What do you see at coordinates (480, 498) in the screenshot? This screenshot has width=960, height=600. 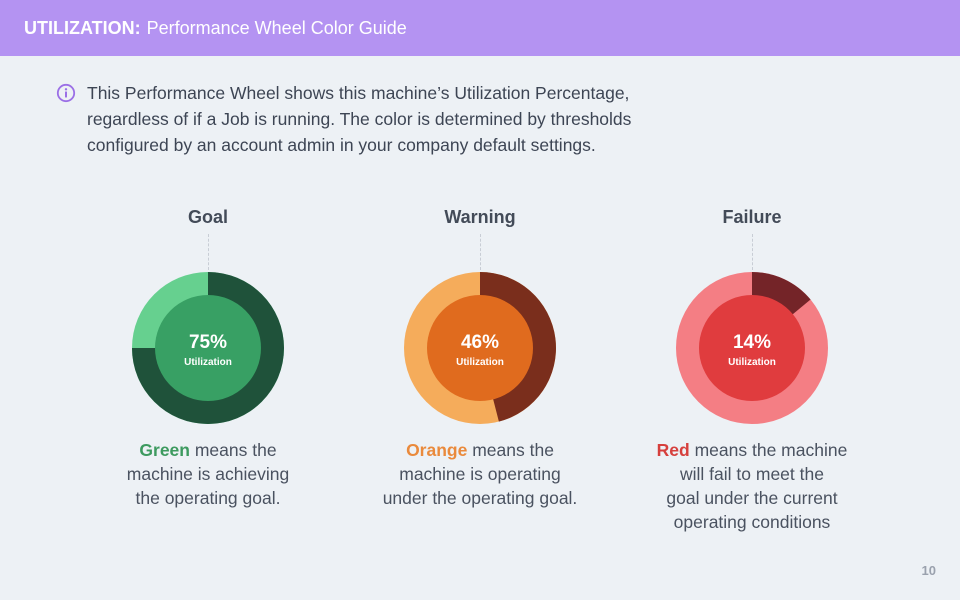 I see `desc-line: under the operating goal.` at bounding box center [480, 498].